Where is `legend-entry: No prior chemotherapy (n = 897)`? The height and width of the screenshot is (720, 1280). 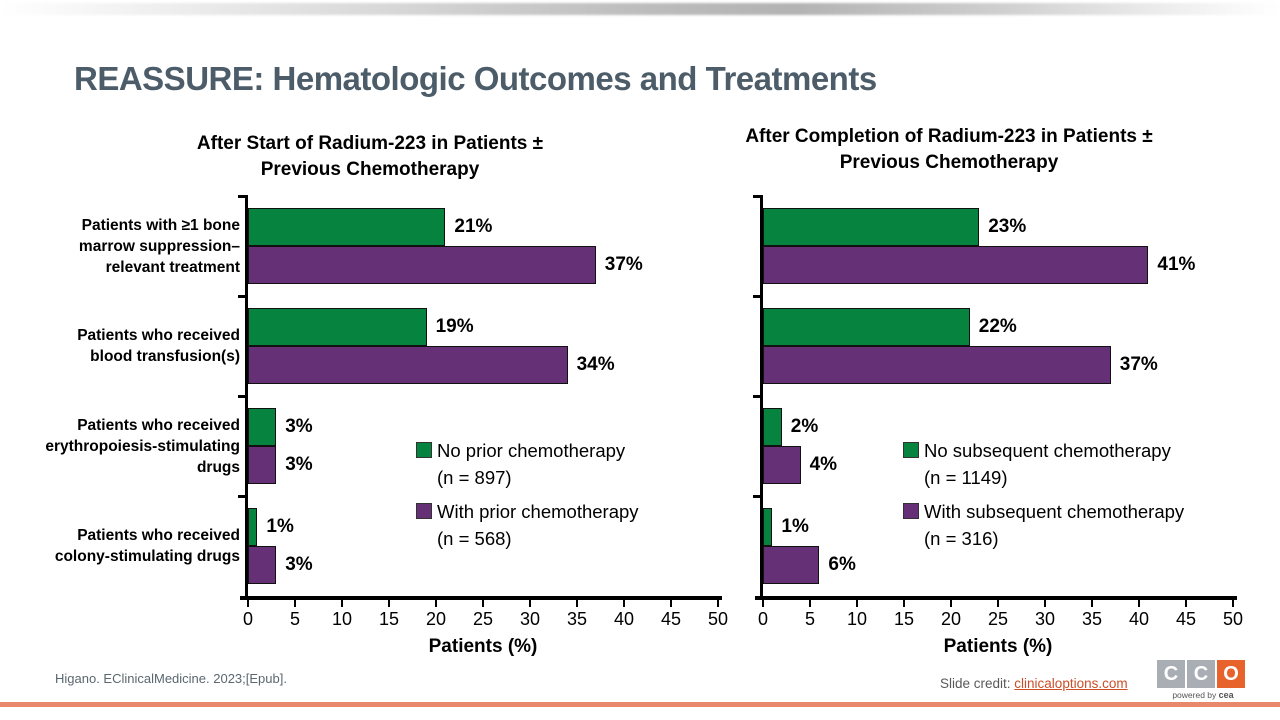 legend-entry: No prior chemotherapy (n = 897) is located at coordinates (527, 464).